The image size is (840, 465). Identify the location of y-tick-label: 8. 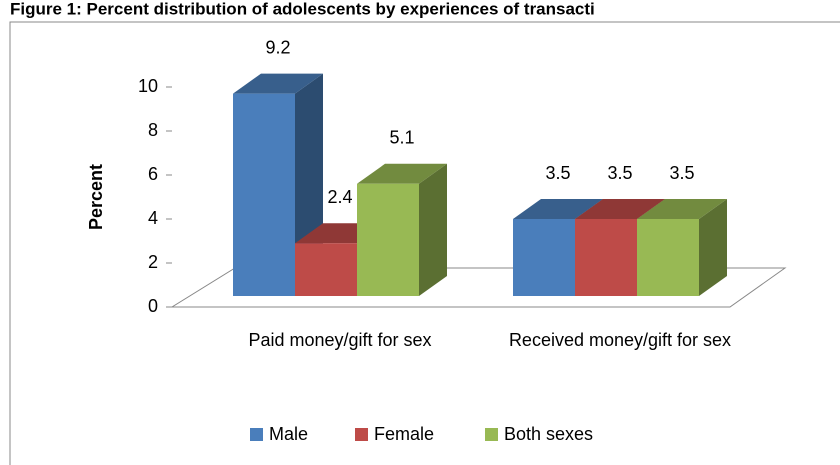
(153, 130).